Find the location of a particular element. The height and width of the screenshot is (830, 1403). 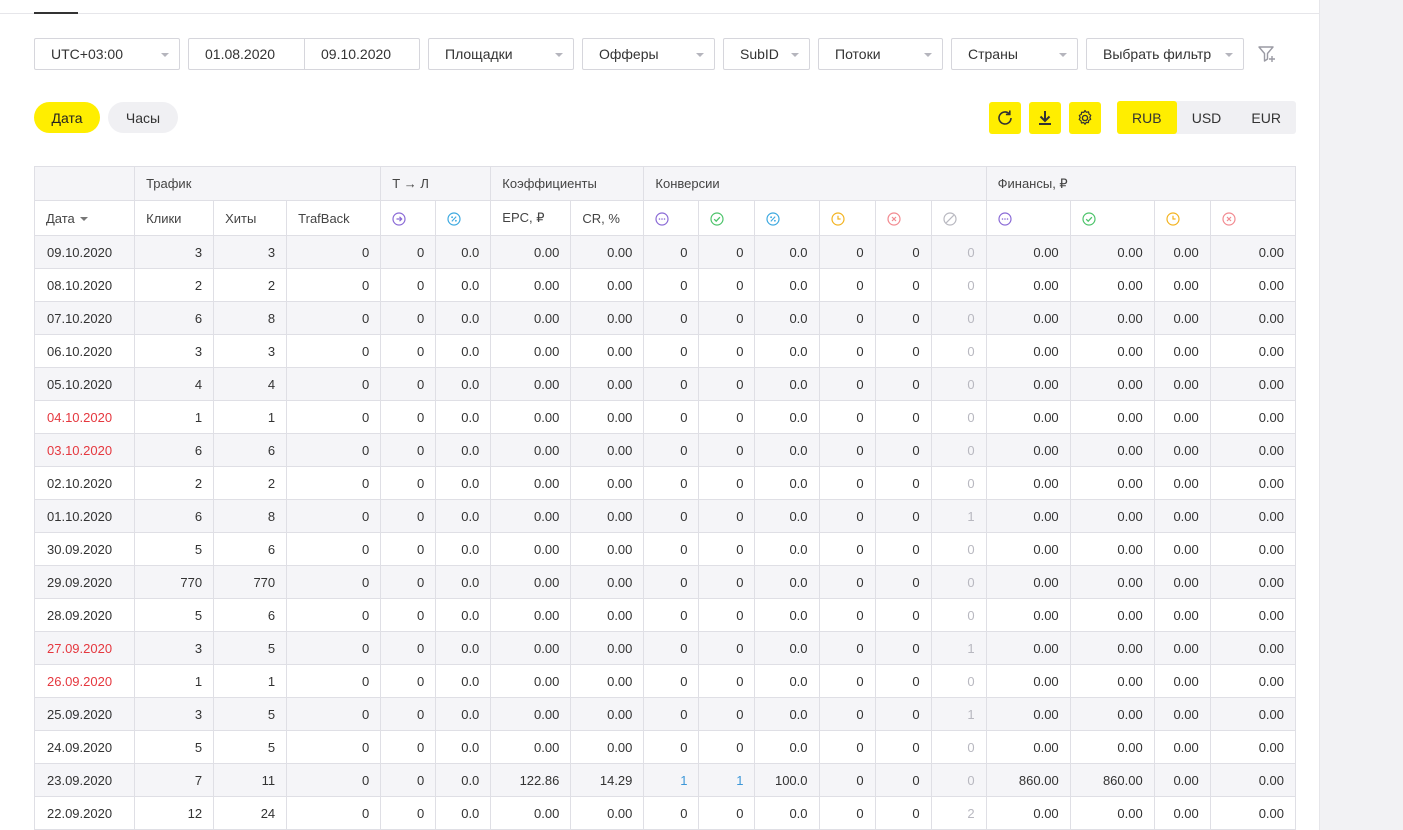

column-header-epc: EPC, ₽ is located at coordinates (531, 218).